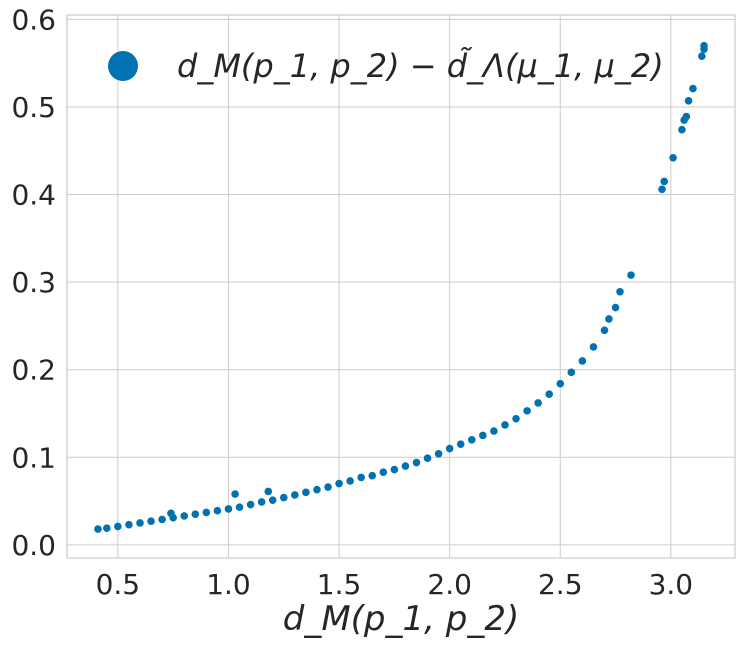 Image resolution: width=742 pixels, height=645 pixels. I want to click on y-tick-label: 0.1, so click(33, 457).